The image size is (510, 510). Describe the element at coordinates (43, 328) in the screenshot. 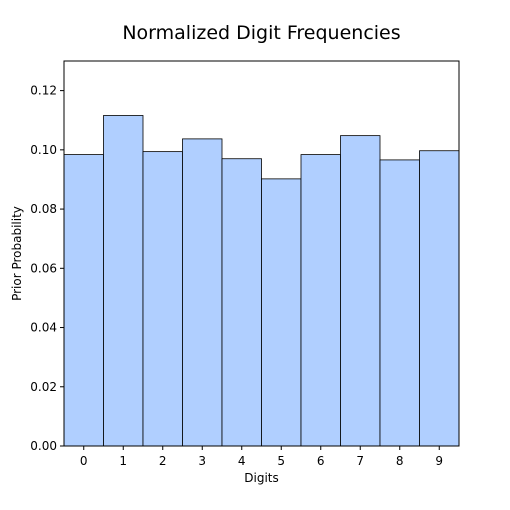

I see `y-tick-label: 0.04` at that location.